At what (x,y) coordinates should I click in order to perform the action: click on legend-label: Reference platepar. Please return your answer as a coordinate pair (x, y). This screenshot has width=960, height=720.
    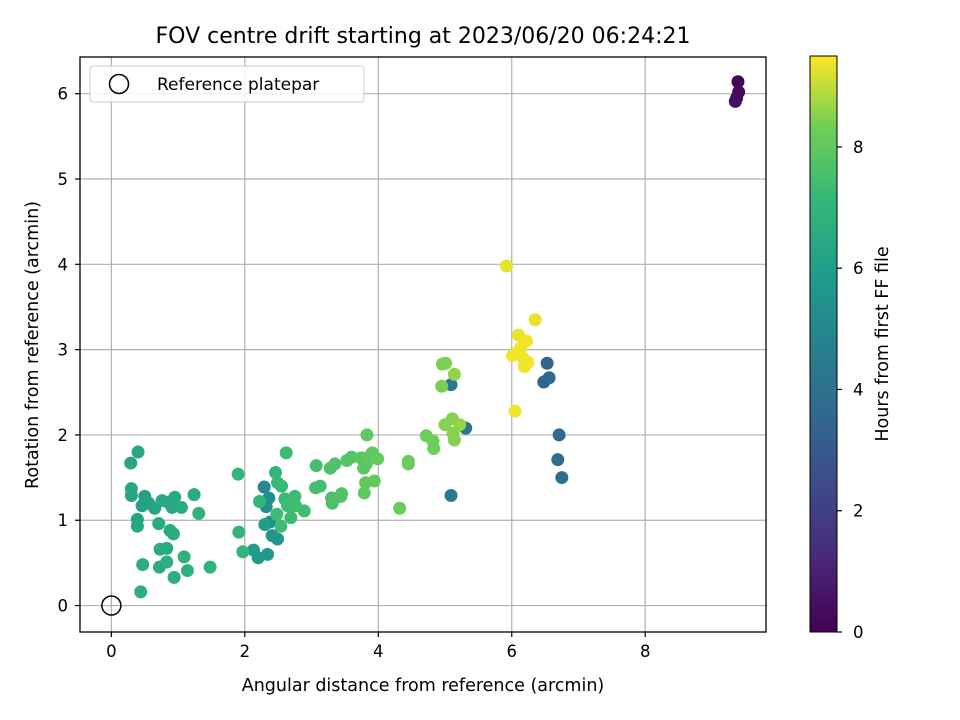
    Looking at the image, I should click on (238, 85).